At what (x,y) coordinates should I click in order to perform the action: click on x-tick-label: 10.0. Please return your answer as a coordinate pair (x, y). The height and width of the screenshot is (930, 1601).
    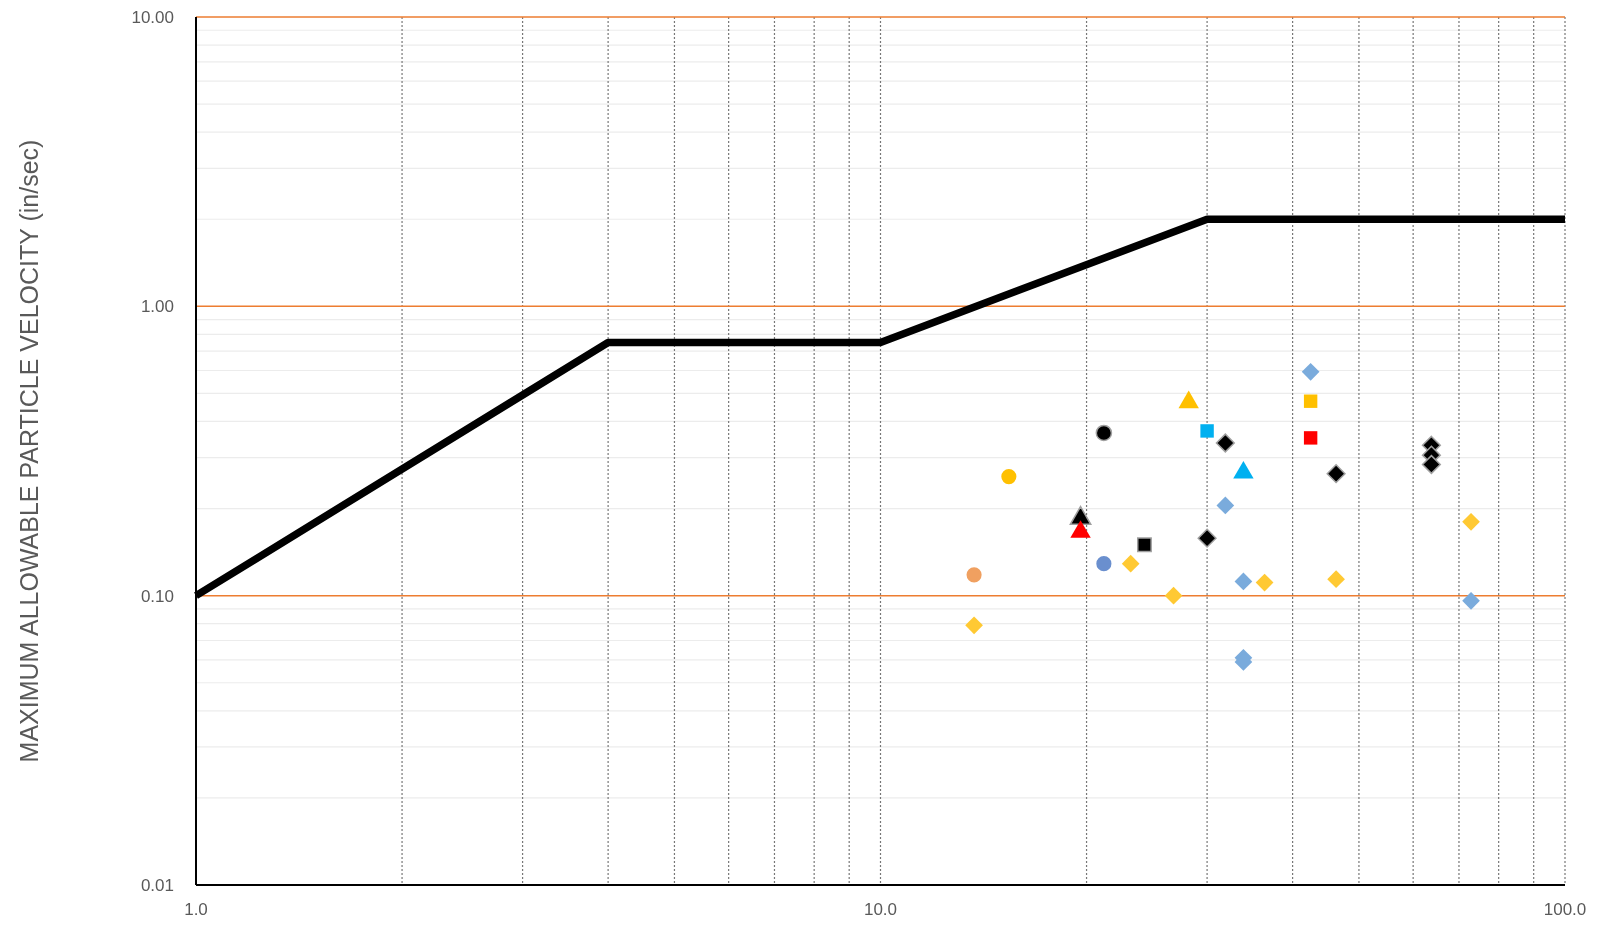
    Looking at the image, I should click on (880, 909).